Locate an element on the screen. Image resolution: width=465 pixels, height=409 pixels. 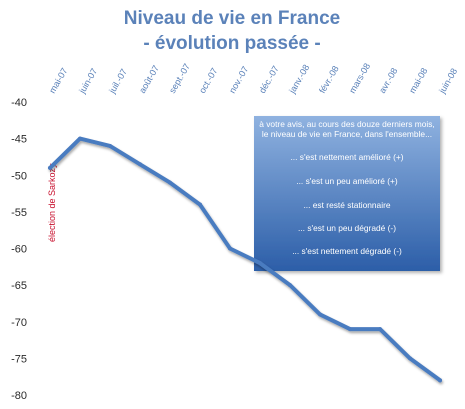
x-tick-label: sept.-07 is located at coordinates (179, 78).